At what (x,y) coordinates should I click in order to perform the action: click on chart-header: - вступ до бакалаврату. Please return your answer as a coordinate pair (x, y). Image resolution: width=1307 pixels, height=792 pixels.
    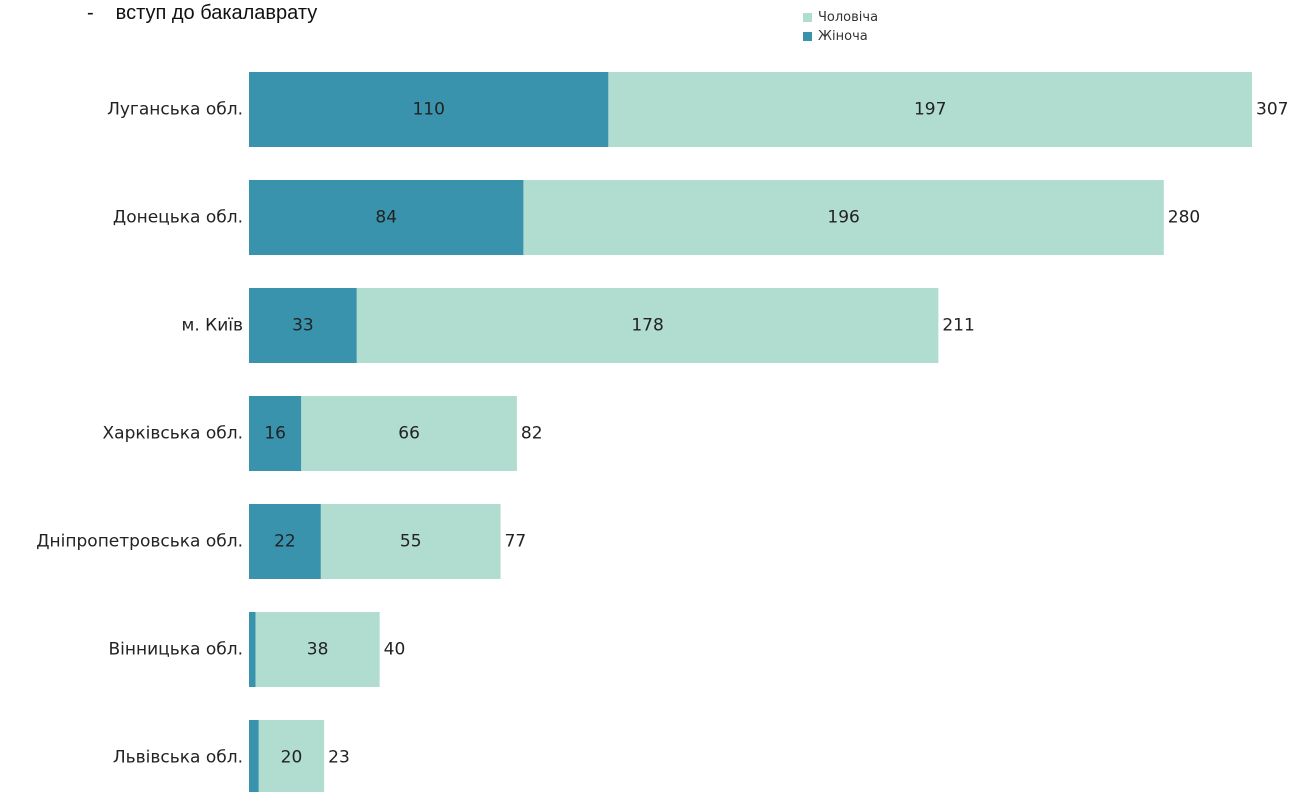
    Looking at the image, I should click on (202, 13).